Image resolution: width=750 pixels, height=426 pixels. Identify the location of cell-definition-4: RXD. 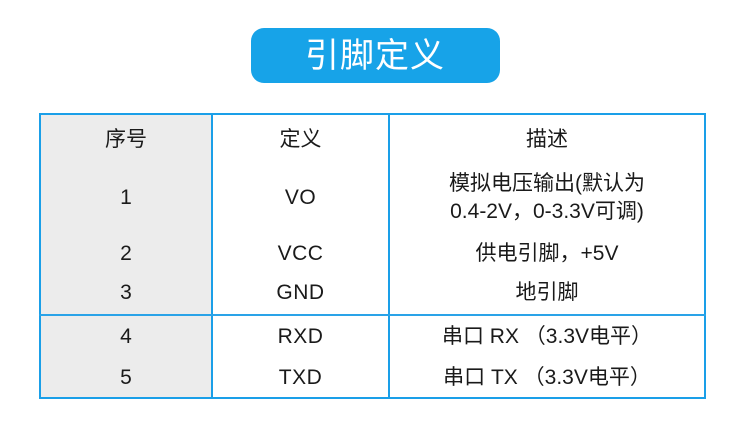
(300, 336).